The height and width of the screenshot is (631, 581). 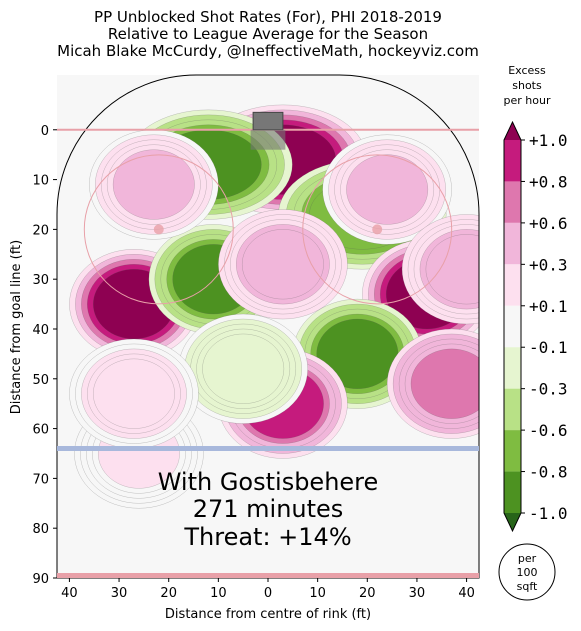 What do you see at coordinates (40, 280) in the screenshot?
I see `y-tick-label: 30` at bounding box center [40, 280].